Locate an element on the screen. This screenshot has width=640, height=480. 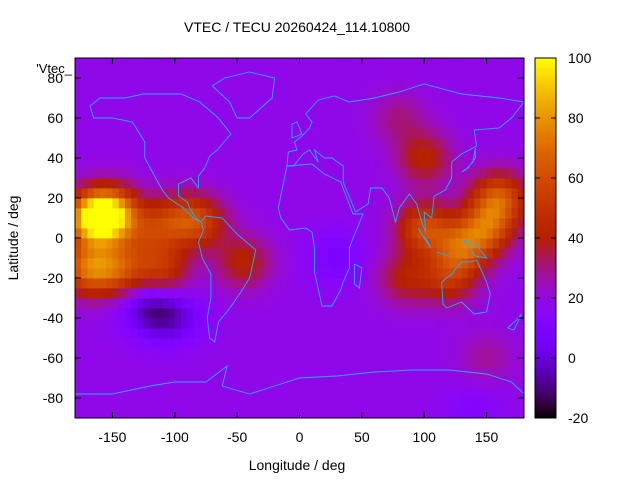
coastline is located at coordinates (443, 254).